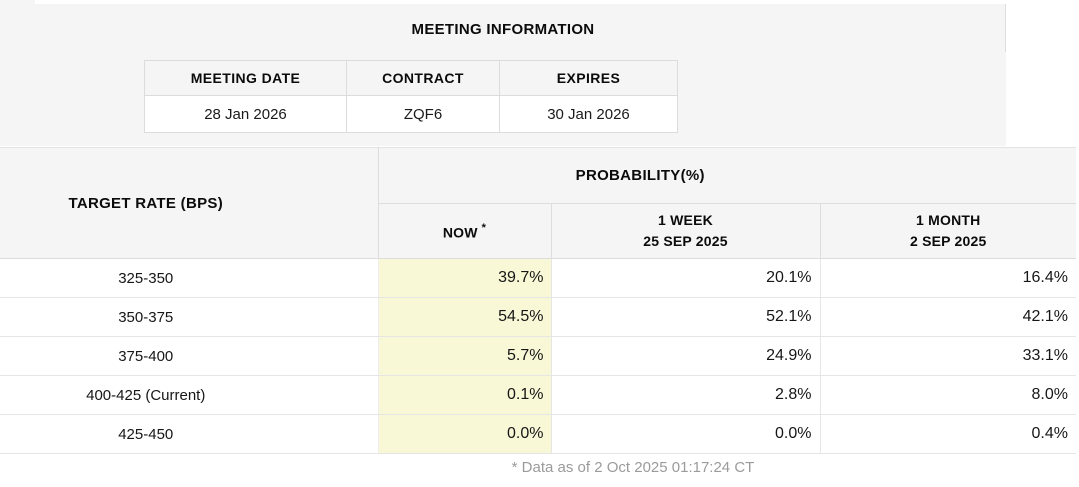  I want to click on now-probability-cell: 5.7%, so click(465, 356).